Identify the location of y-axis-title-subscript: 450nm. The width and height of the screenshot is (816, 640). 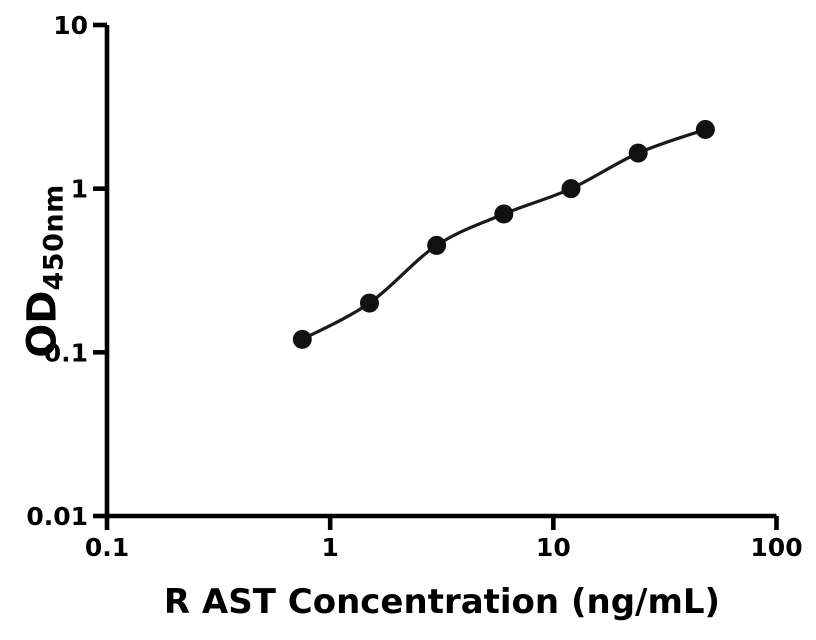
(54, 237).